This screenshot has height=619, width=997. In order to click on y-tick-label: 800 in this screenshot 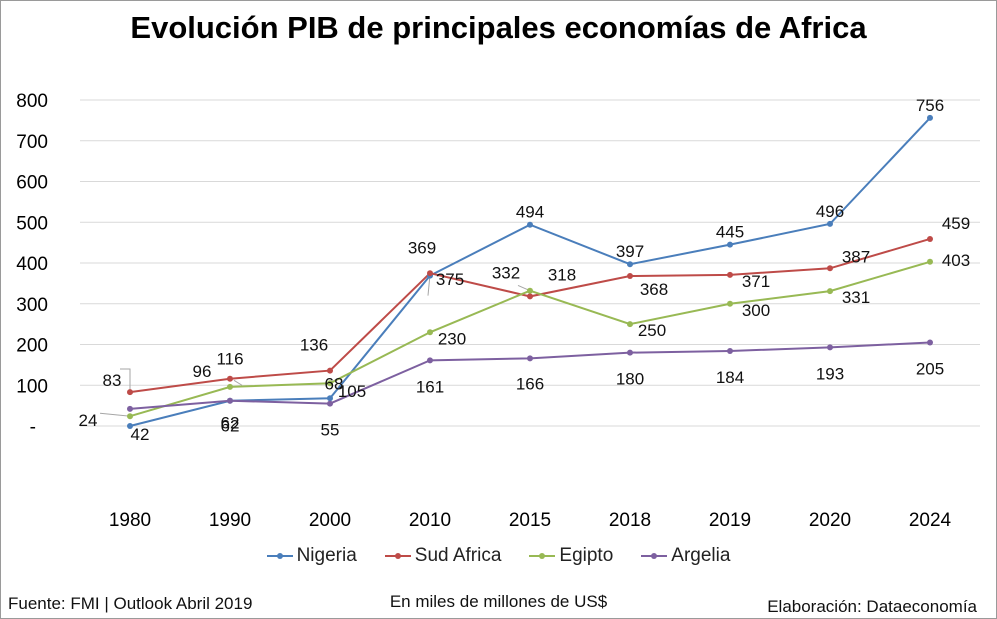, I will do `click(32, 101)`.